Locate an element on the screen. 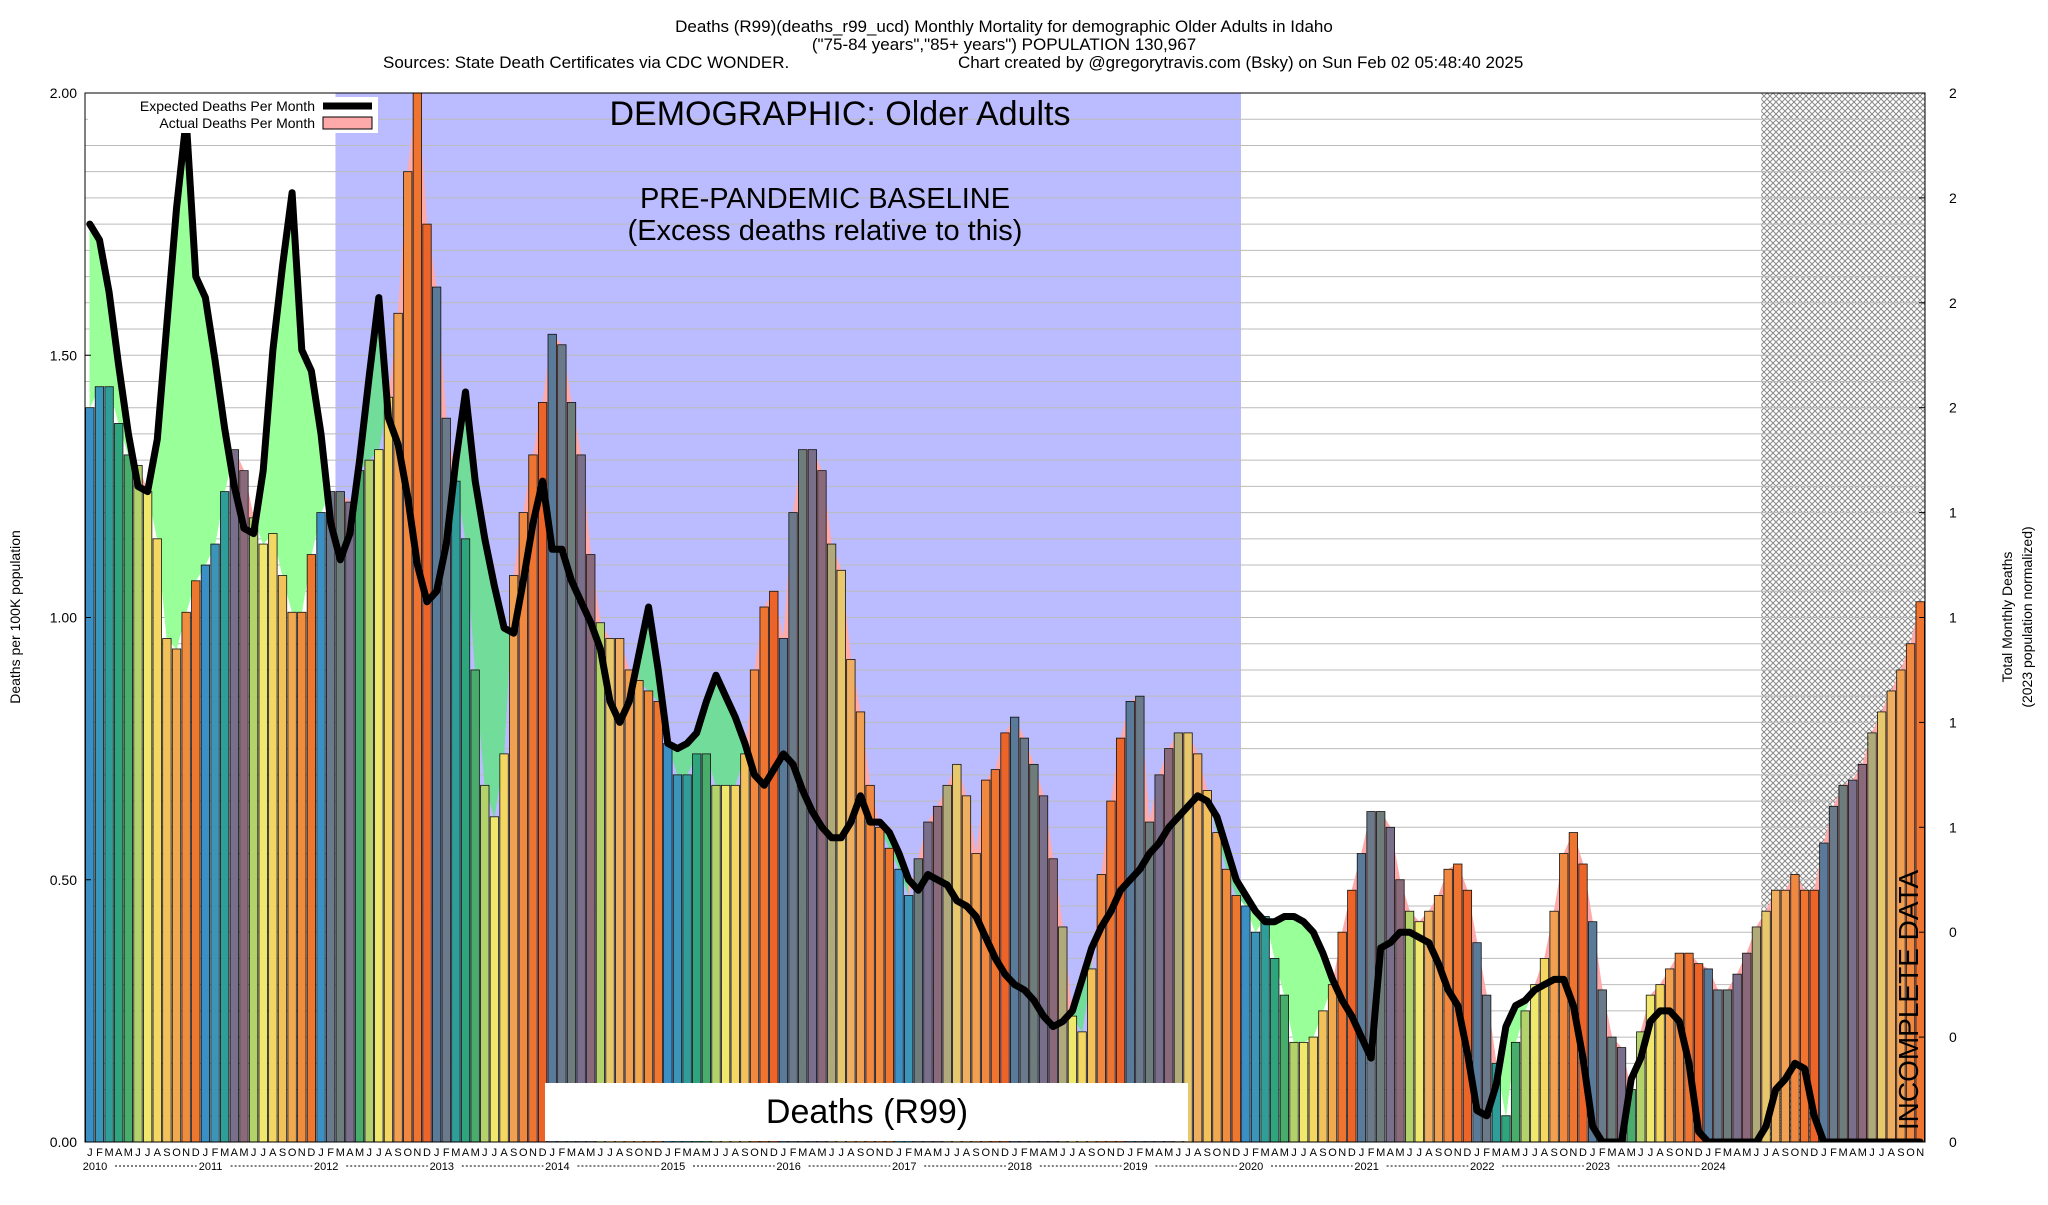 The image size is (2048, 1205). x-tick-year: 2018 is located at coordinates (1020, 1167).